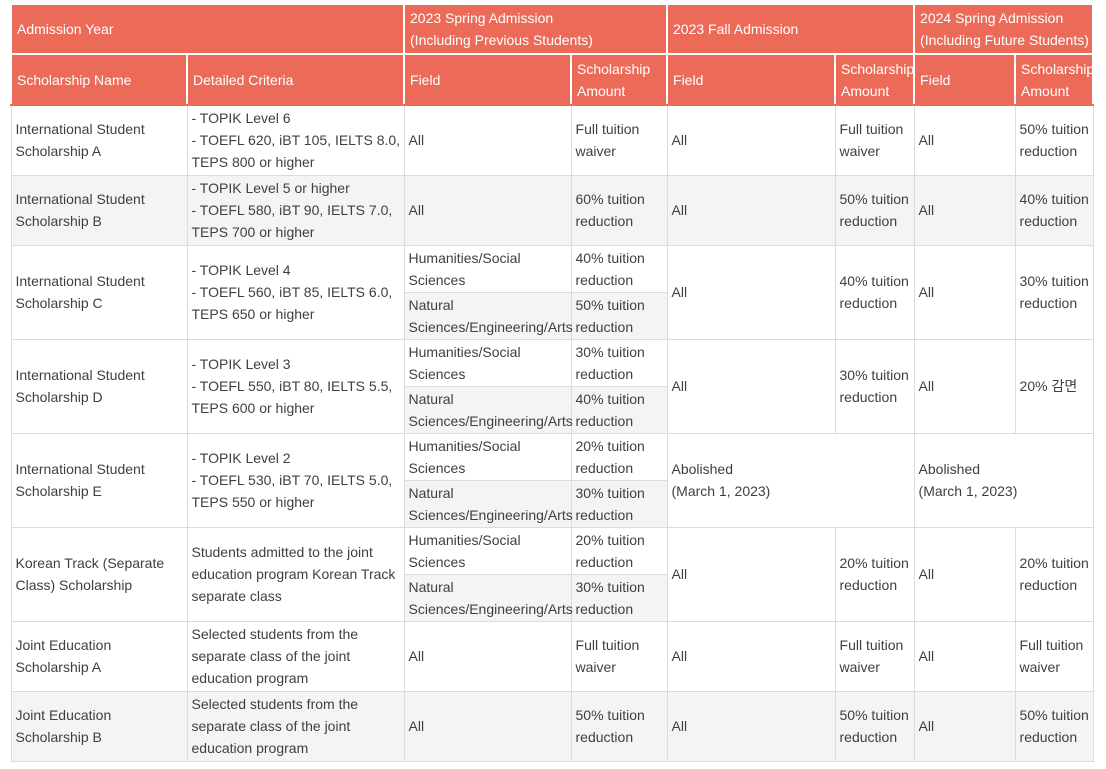 The image size is (1106, 769). What do you see at coordinates (791, 29) in the screenshot?
I see `header-2023-fall-admission: 2023 Fall Admission` at bounding box center [791, 29].